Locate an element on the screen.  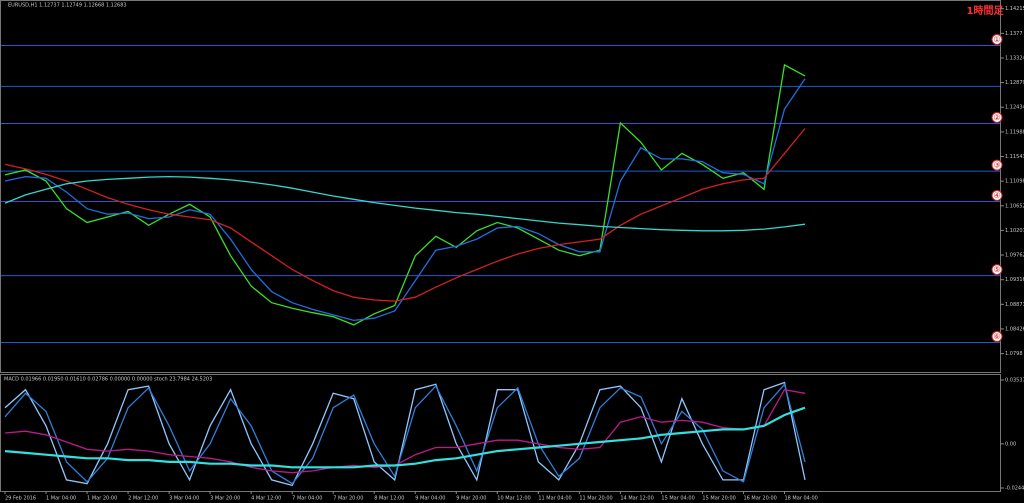
level-label: ① is located at coordinates (996, 39).